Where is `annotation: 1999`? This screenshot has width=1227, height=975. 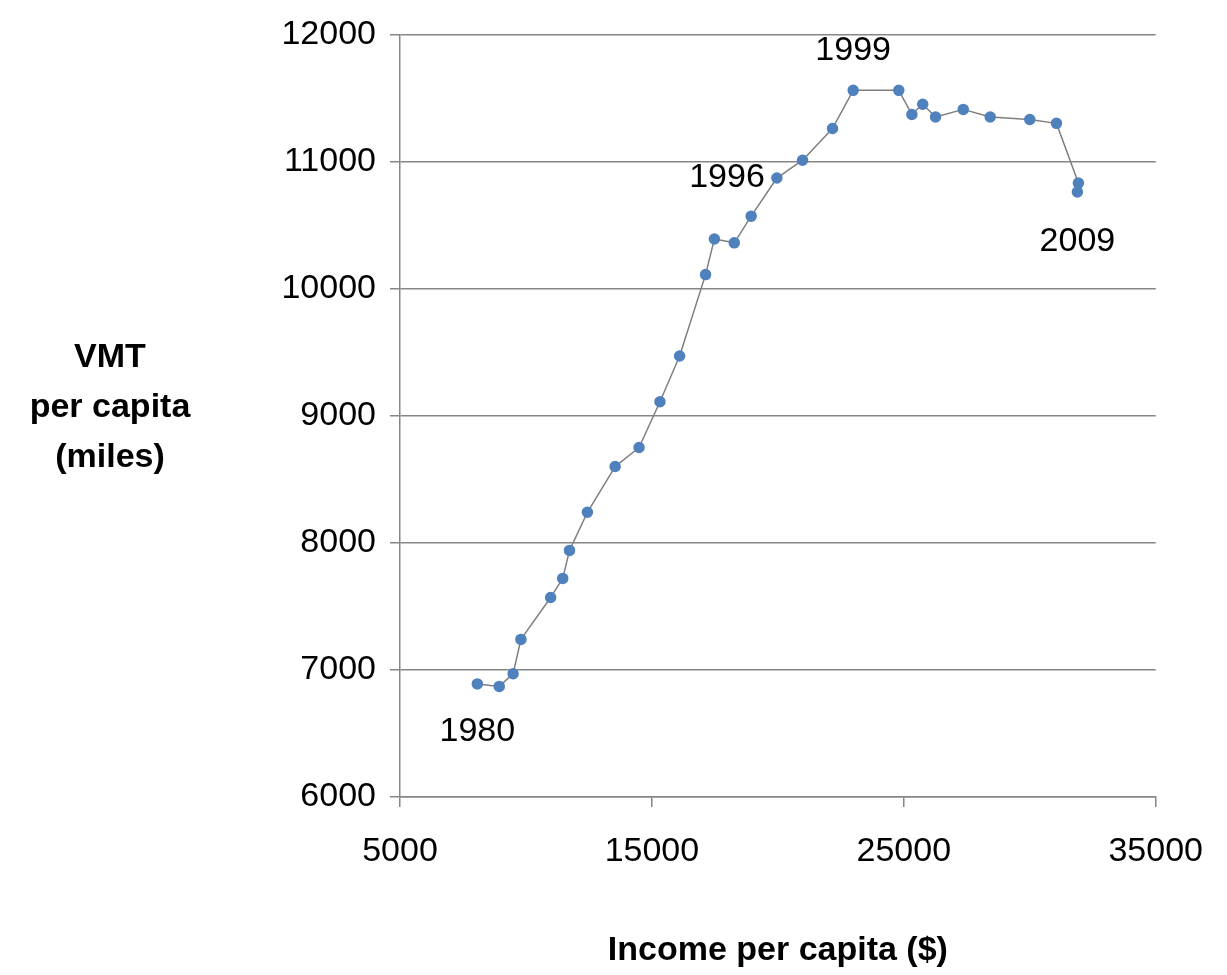 annotation: 1999 is located at coordinates (853, 47).